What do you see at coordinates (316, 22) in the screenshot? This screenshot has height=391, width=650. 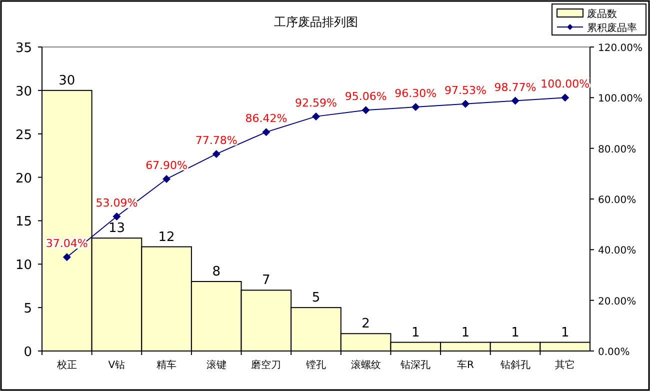 I see `chart-title: 工序废品排列图` at bounding box center [316, 22].